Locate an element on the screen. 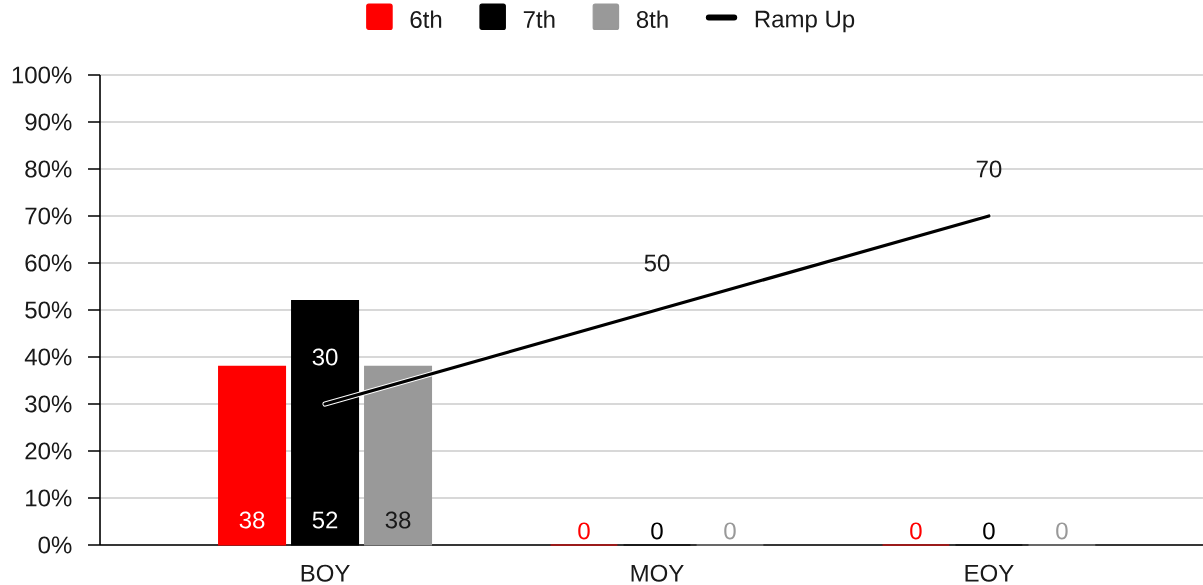  y-tick-label: 80% is located at coordinates (48, 169).